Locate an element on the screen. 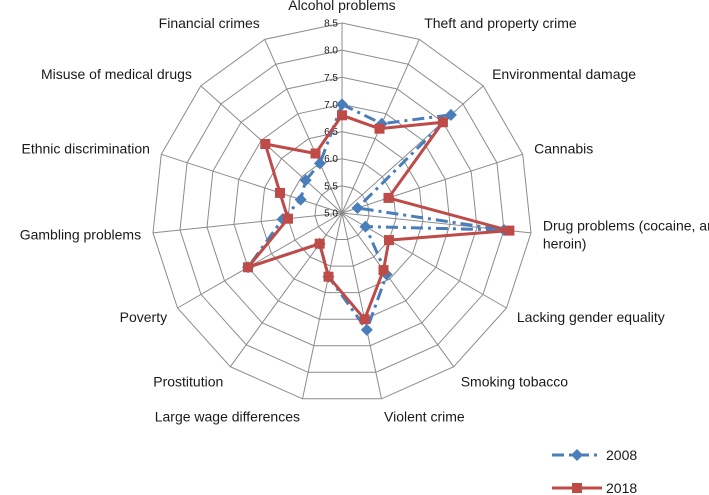  tick-label: 7.0 is located at coordinates (331, 105).